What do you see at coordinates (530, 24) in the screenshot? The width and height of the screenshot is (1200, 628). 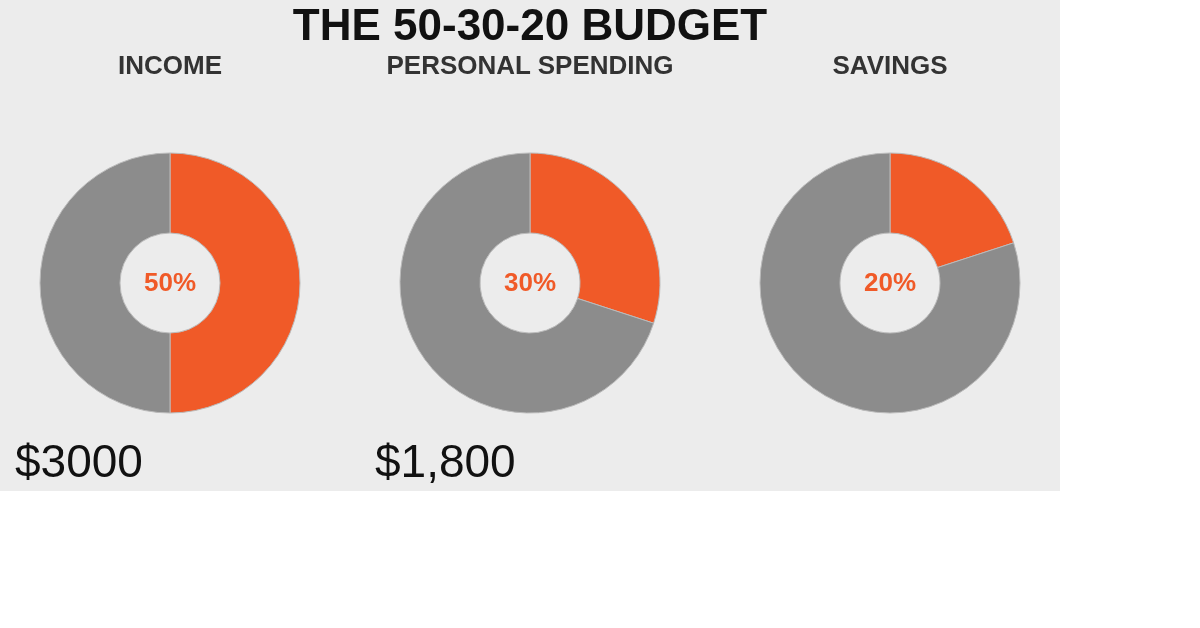 I see `text: THE 50-30-20 BUDGET` at bounding box center [530, 24].